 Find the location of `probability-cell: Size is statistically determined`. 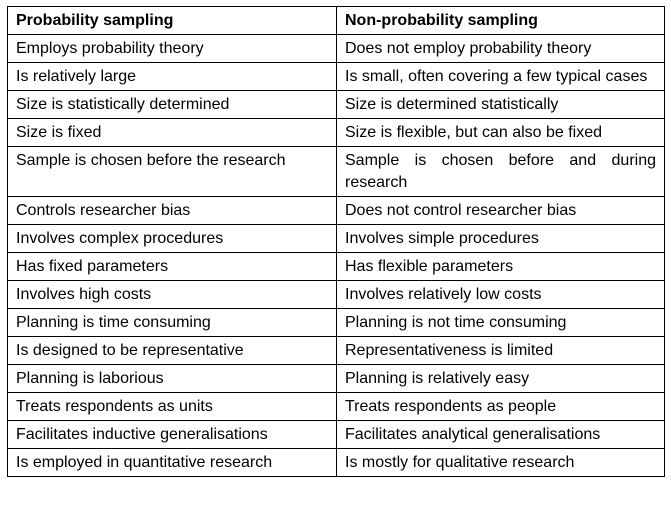

probability-cell: Size is statistically determined is located at coordinates (172, 104).